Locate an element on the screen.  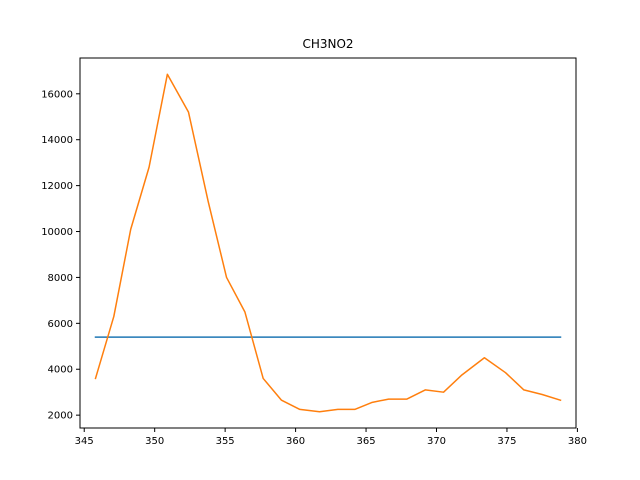
y-tick-label: 14000 is located at coordinates (57, 140).